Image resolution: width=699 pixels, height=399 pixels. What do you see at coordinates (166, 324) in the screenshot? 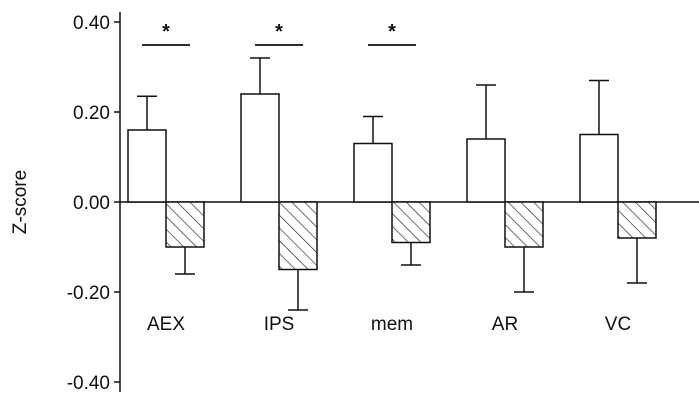
I see `x-category-label: AEX` at bounding box center [166, 324].